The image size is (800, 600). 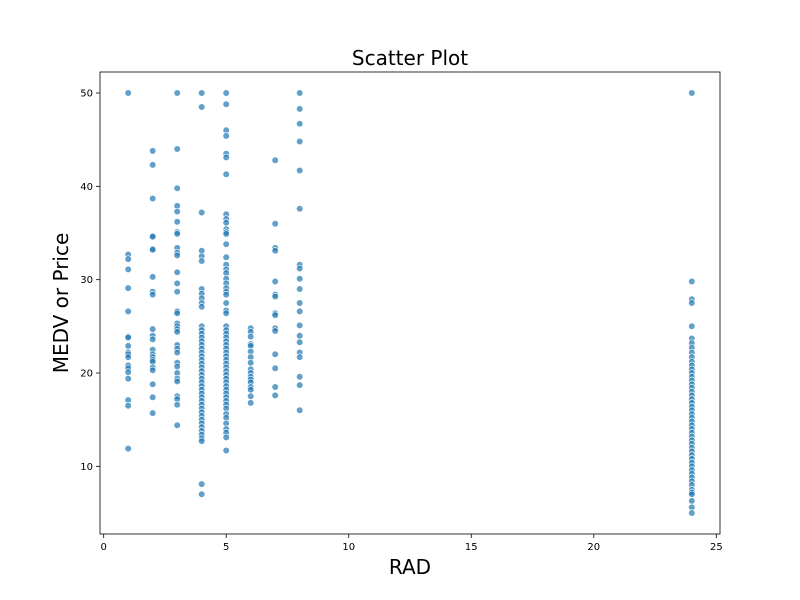 What do you see at coordinates (410, 567) in the screenshot?
I see `x-axis-label: RAD` at bounding box center [410, 567].